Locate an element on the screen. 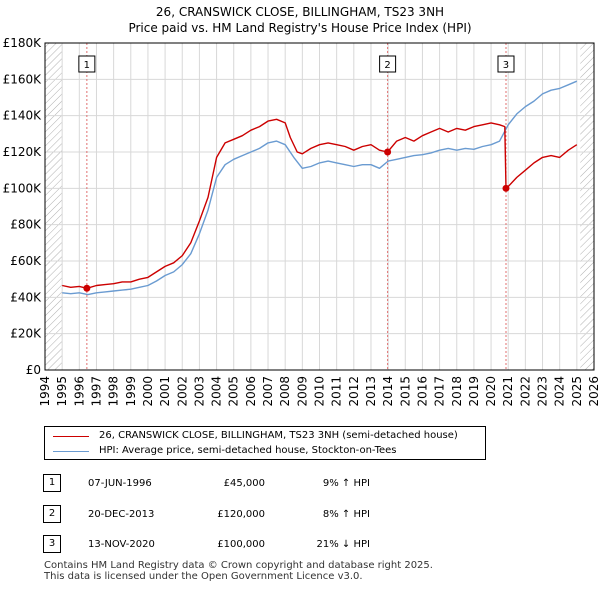 This screenshot has height=590, width=600. x-tick-label: 2022 is located at coordinates (525, 391).